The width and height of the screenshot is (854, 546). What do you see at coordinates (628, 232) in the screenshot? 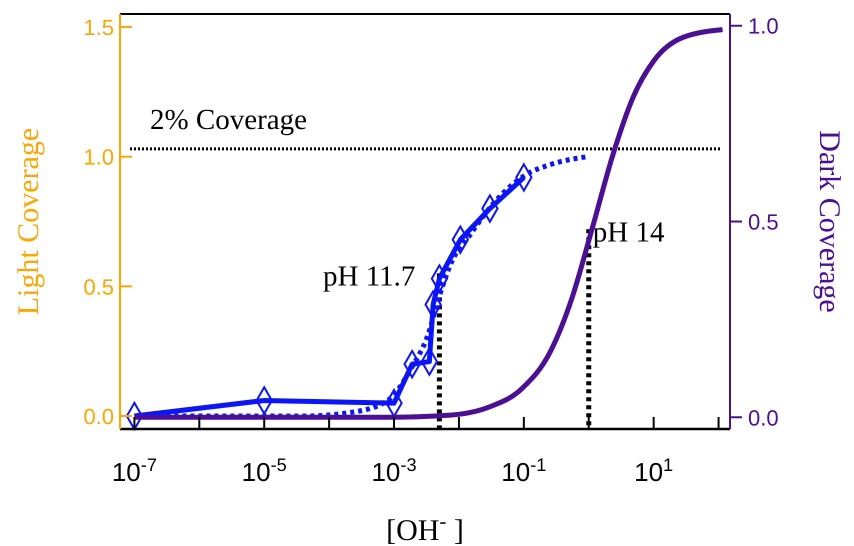
I see `annotation: pH 14` at bounding box center [628, 232].